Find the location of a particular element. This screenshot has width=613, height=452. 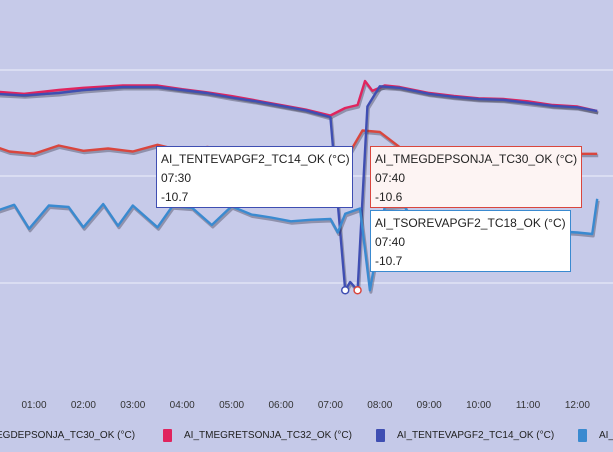

x-tick-label: 09:00 is located at coordinates (429, 405).